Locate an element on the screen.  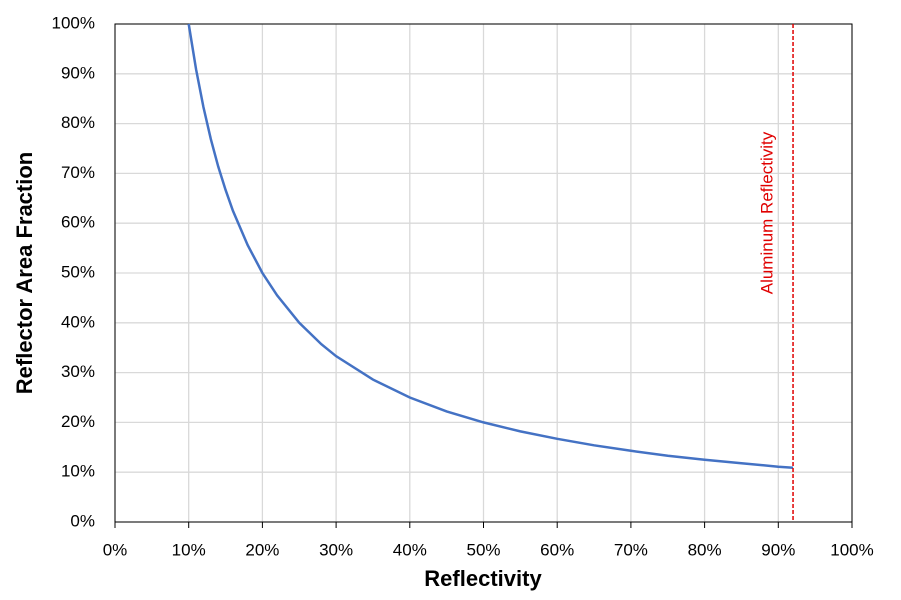
x-tick-label: 20% is located at coordinates (262, 549).